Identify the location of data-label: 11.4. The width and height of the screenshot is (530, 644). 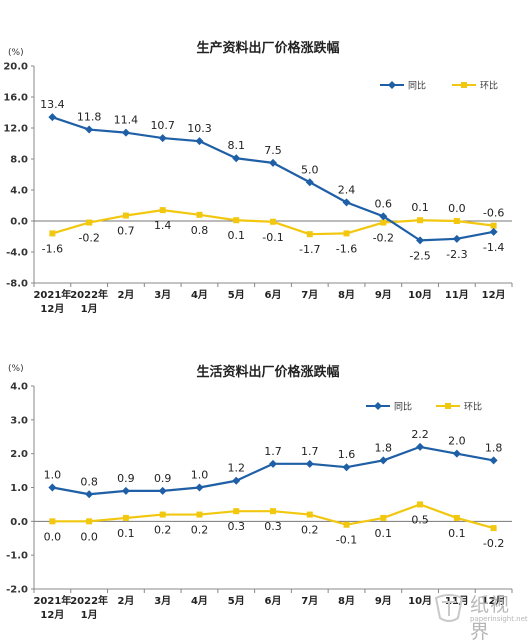
(126, 120).